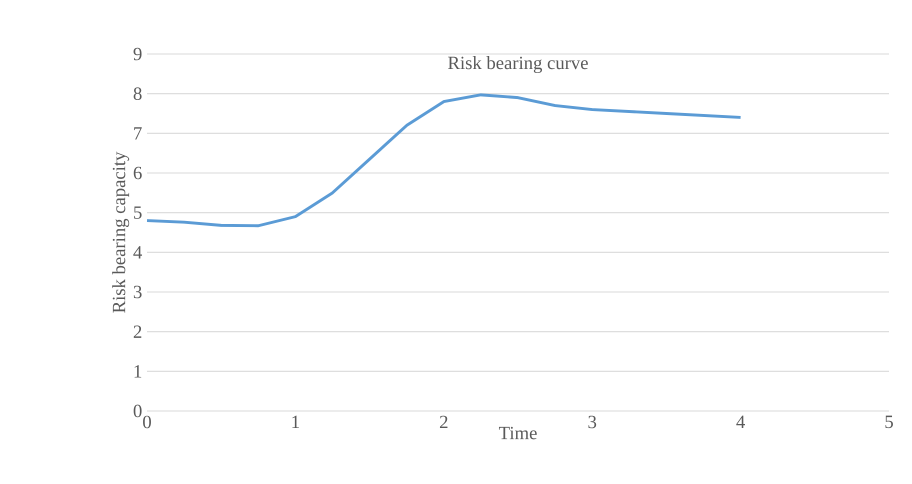 The height and width of the screenshot is (484, 912). What do you see at coordinates (740, 422) in the screenshot?
I see `x-tick-label: 4` at bounding box center [740, 422].